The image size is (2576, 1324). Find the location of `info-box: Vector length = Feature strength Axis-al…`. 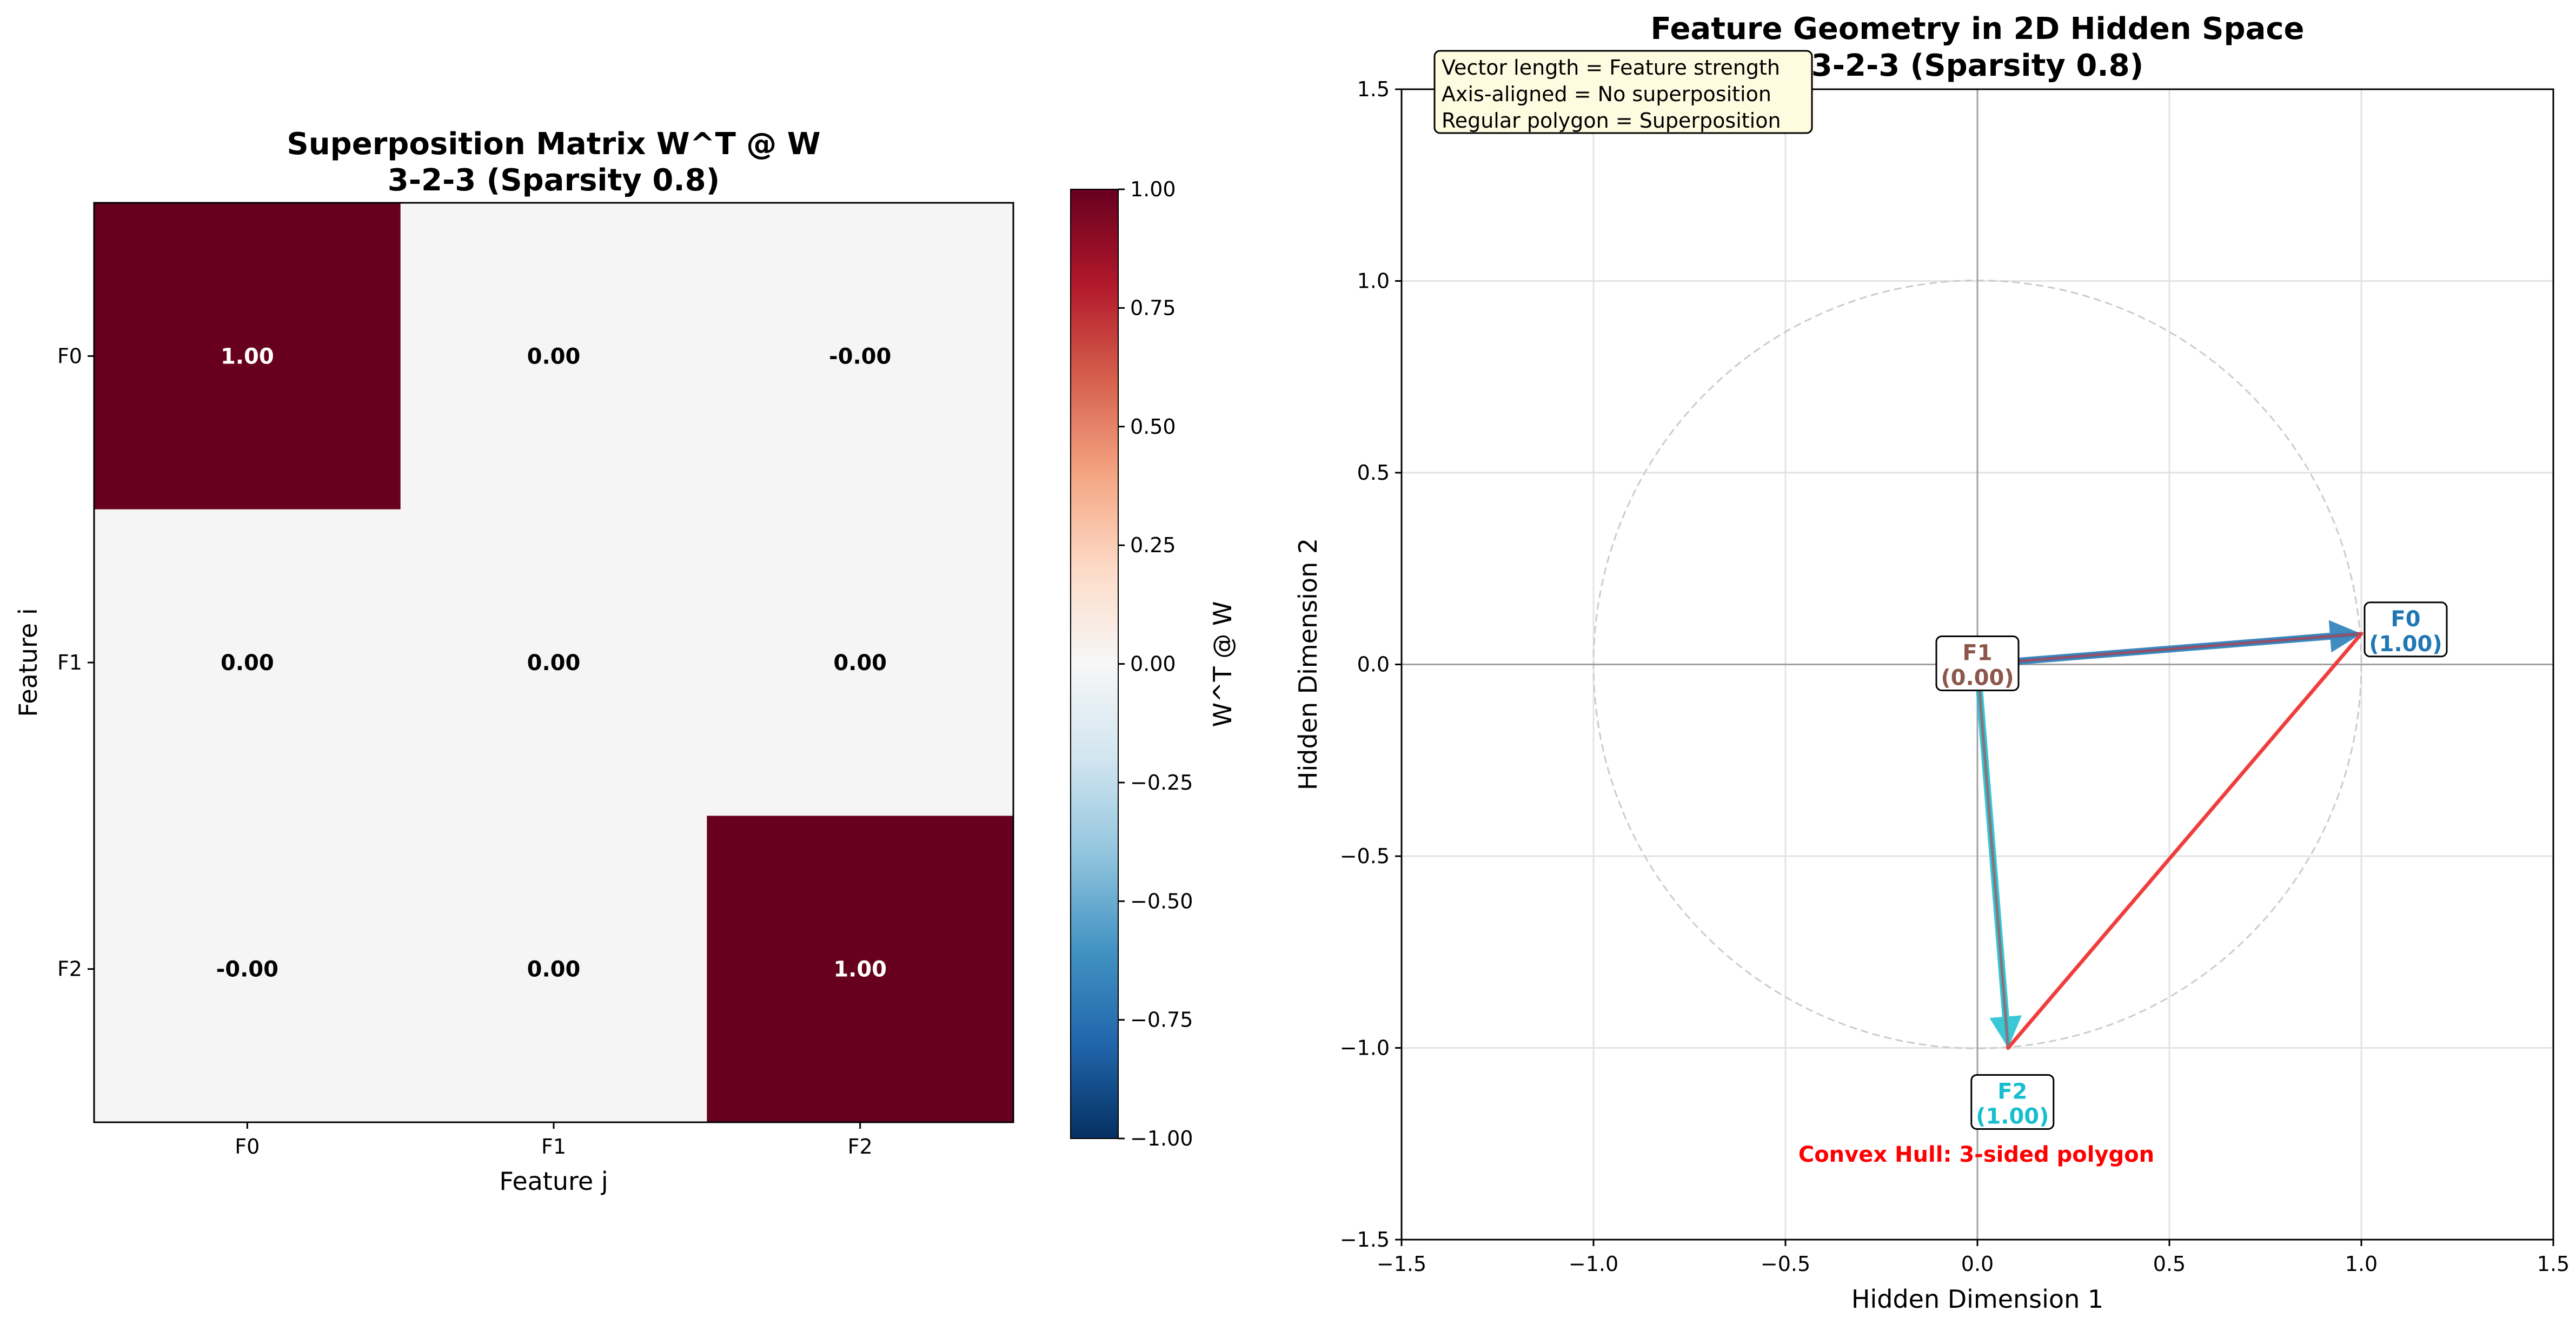

info-box: Vector length = Feature strength Axis-al… is located at coordinates (1623, 92).